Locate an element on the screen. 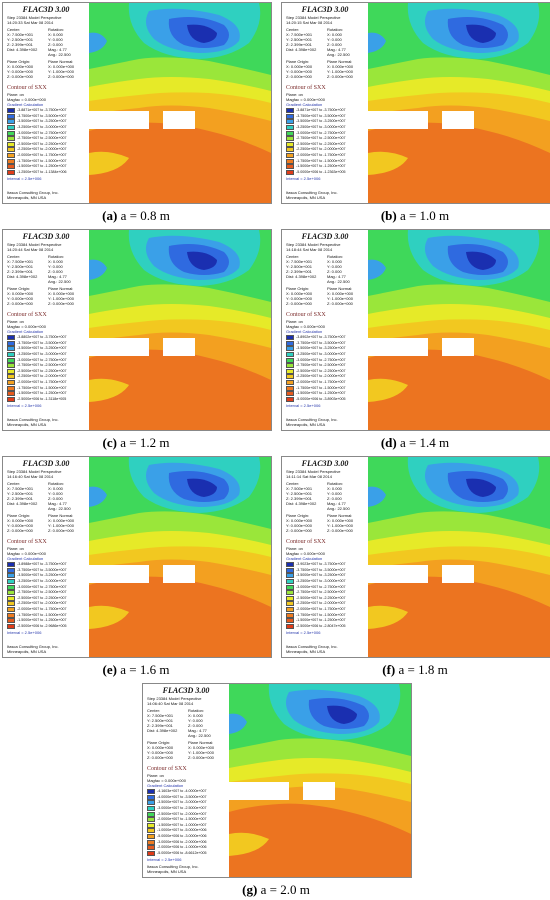 This screenshot has height=900, width=550. legend-range: -5.0000e+006 to -3.0000e+006 is located at coordinates (182, 836).